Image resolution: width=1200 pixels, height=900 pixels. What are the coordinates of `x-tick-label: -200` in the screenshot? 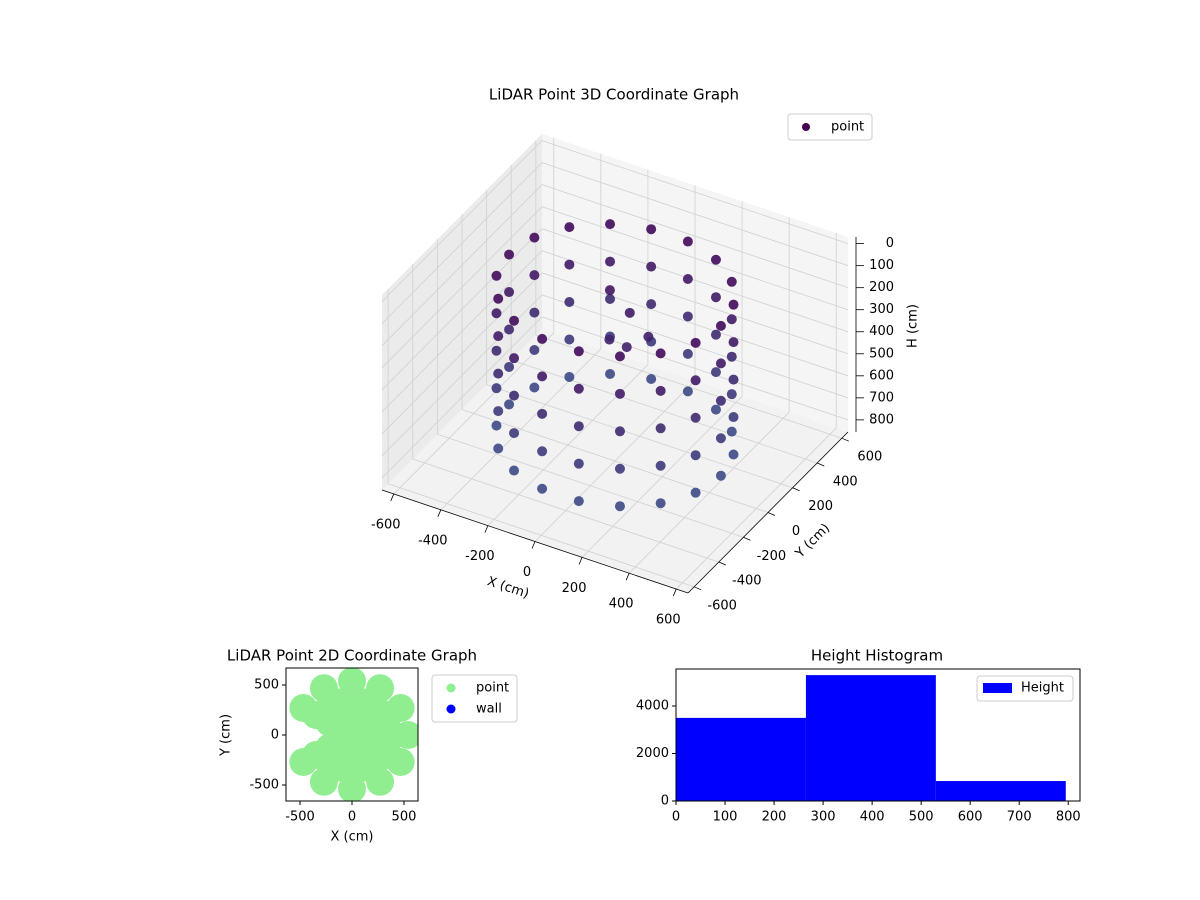 It's located at (480, 556).